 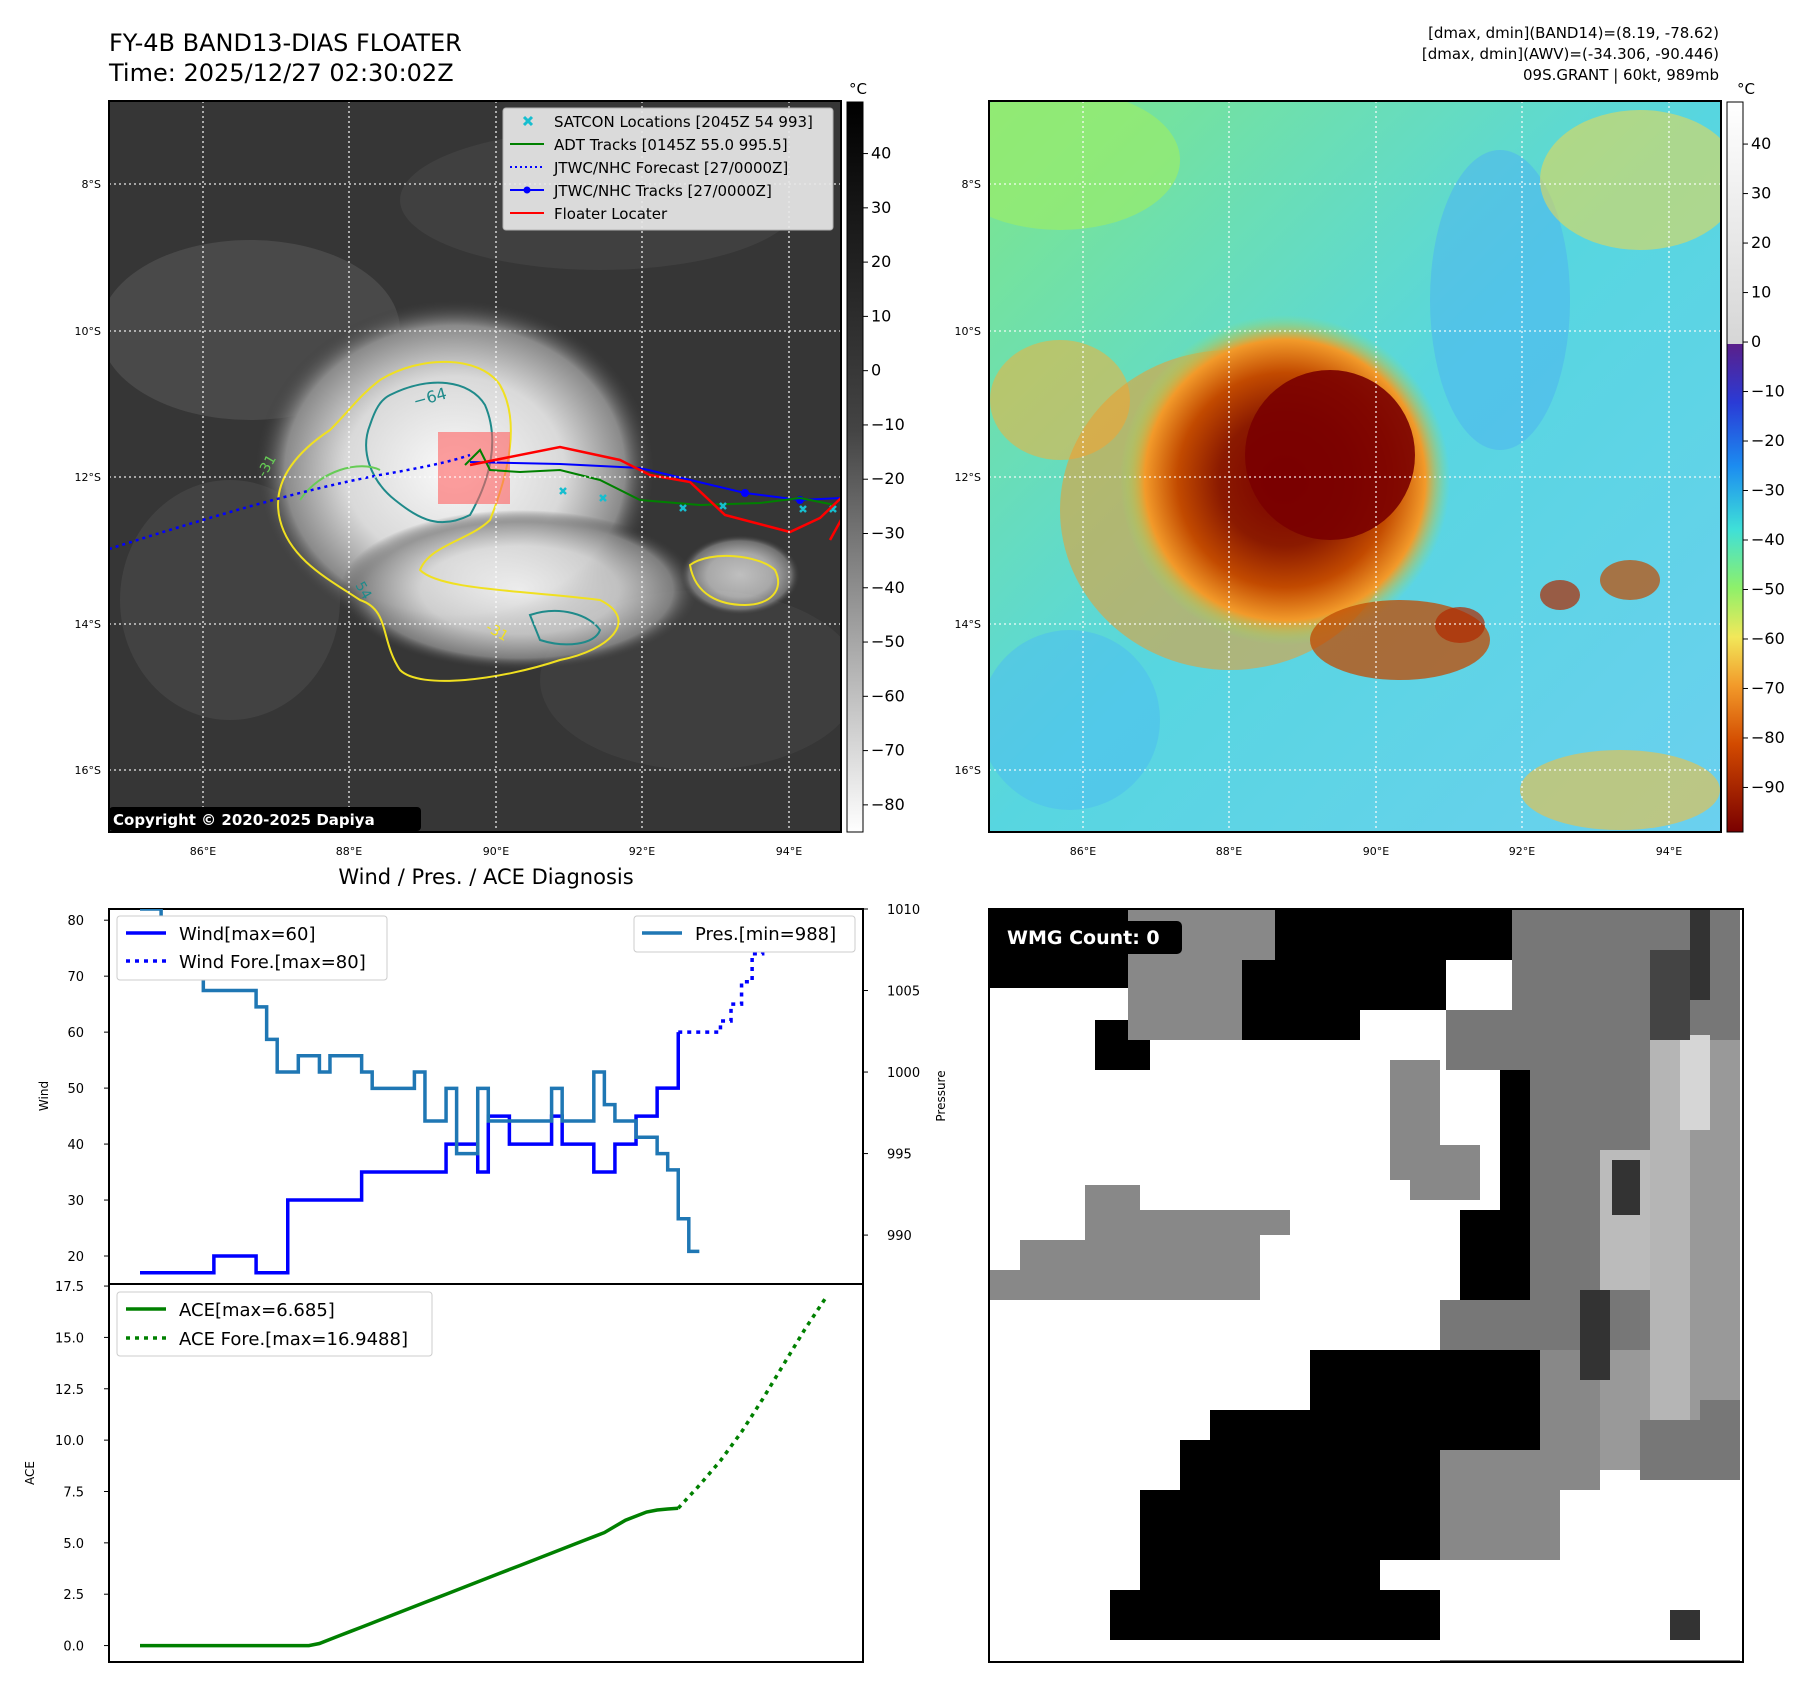 I want to click on wv-colorbar: °C 40 30 20 10 0 −10 −20 −30 −40 −50 −60 −70 −80 −90, so click(x=1755, y=456).